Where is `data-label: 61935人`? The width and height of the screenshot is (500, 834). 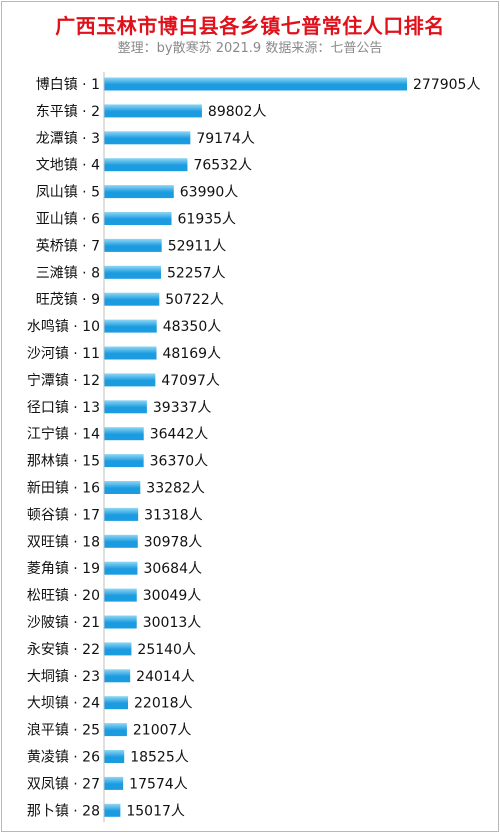
data-label: 61935人 is located at coordinates (207, 220).